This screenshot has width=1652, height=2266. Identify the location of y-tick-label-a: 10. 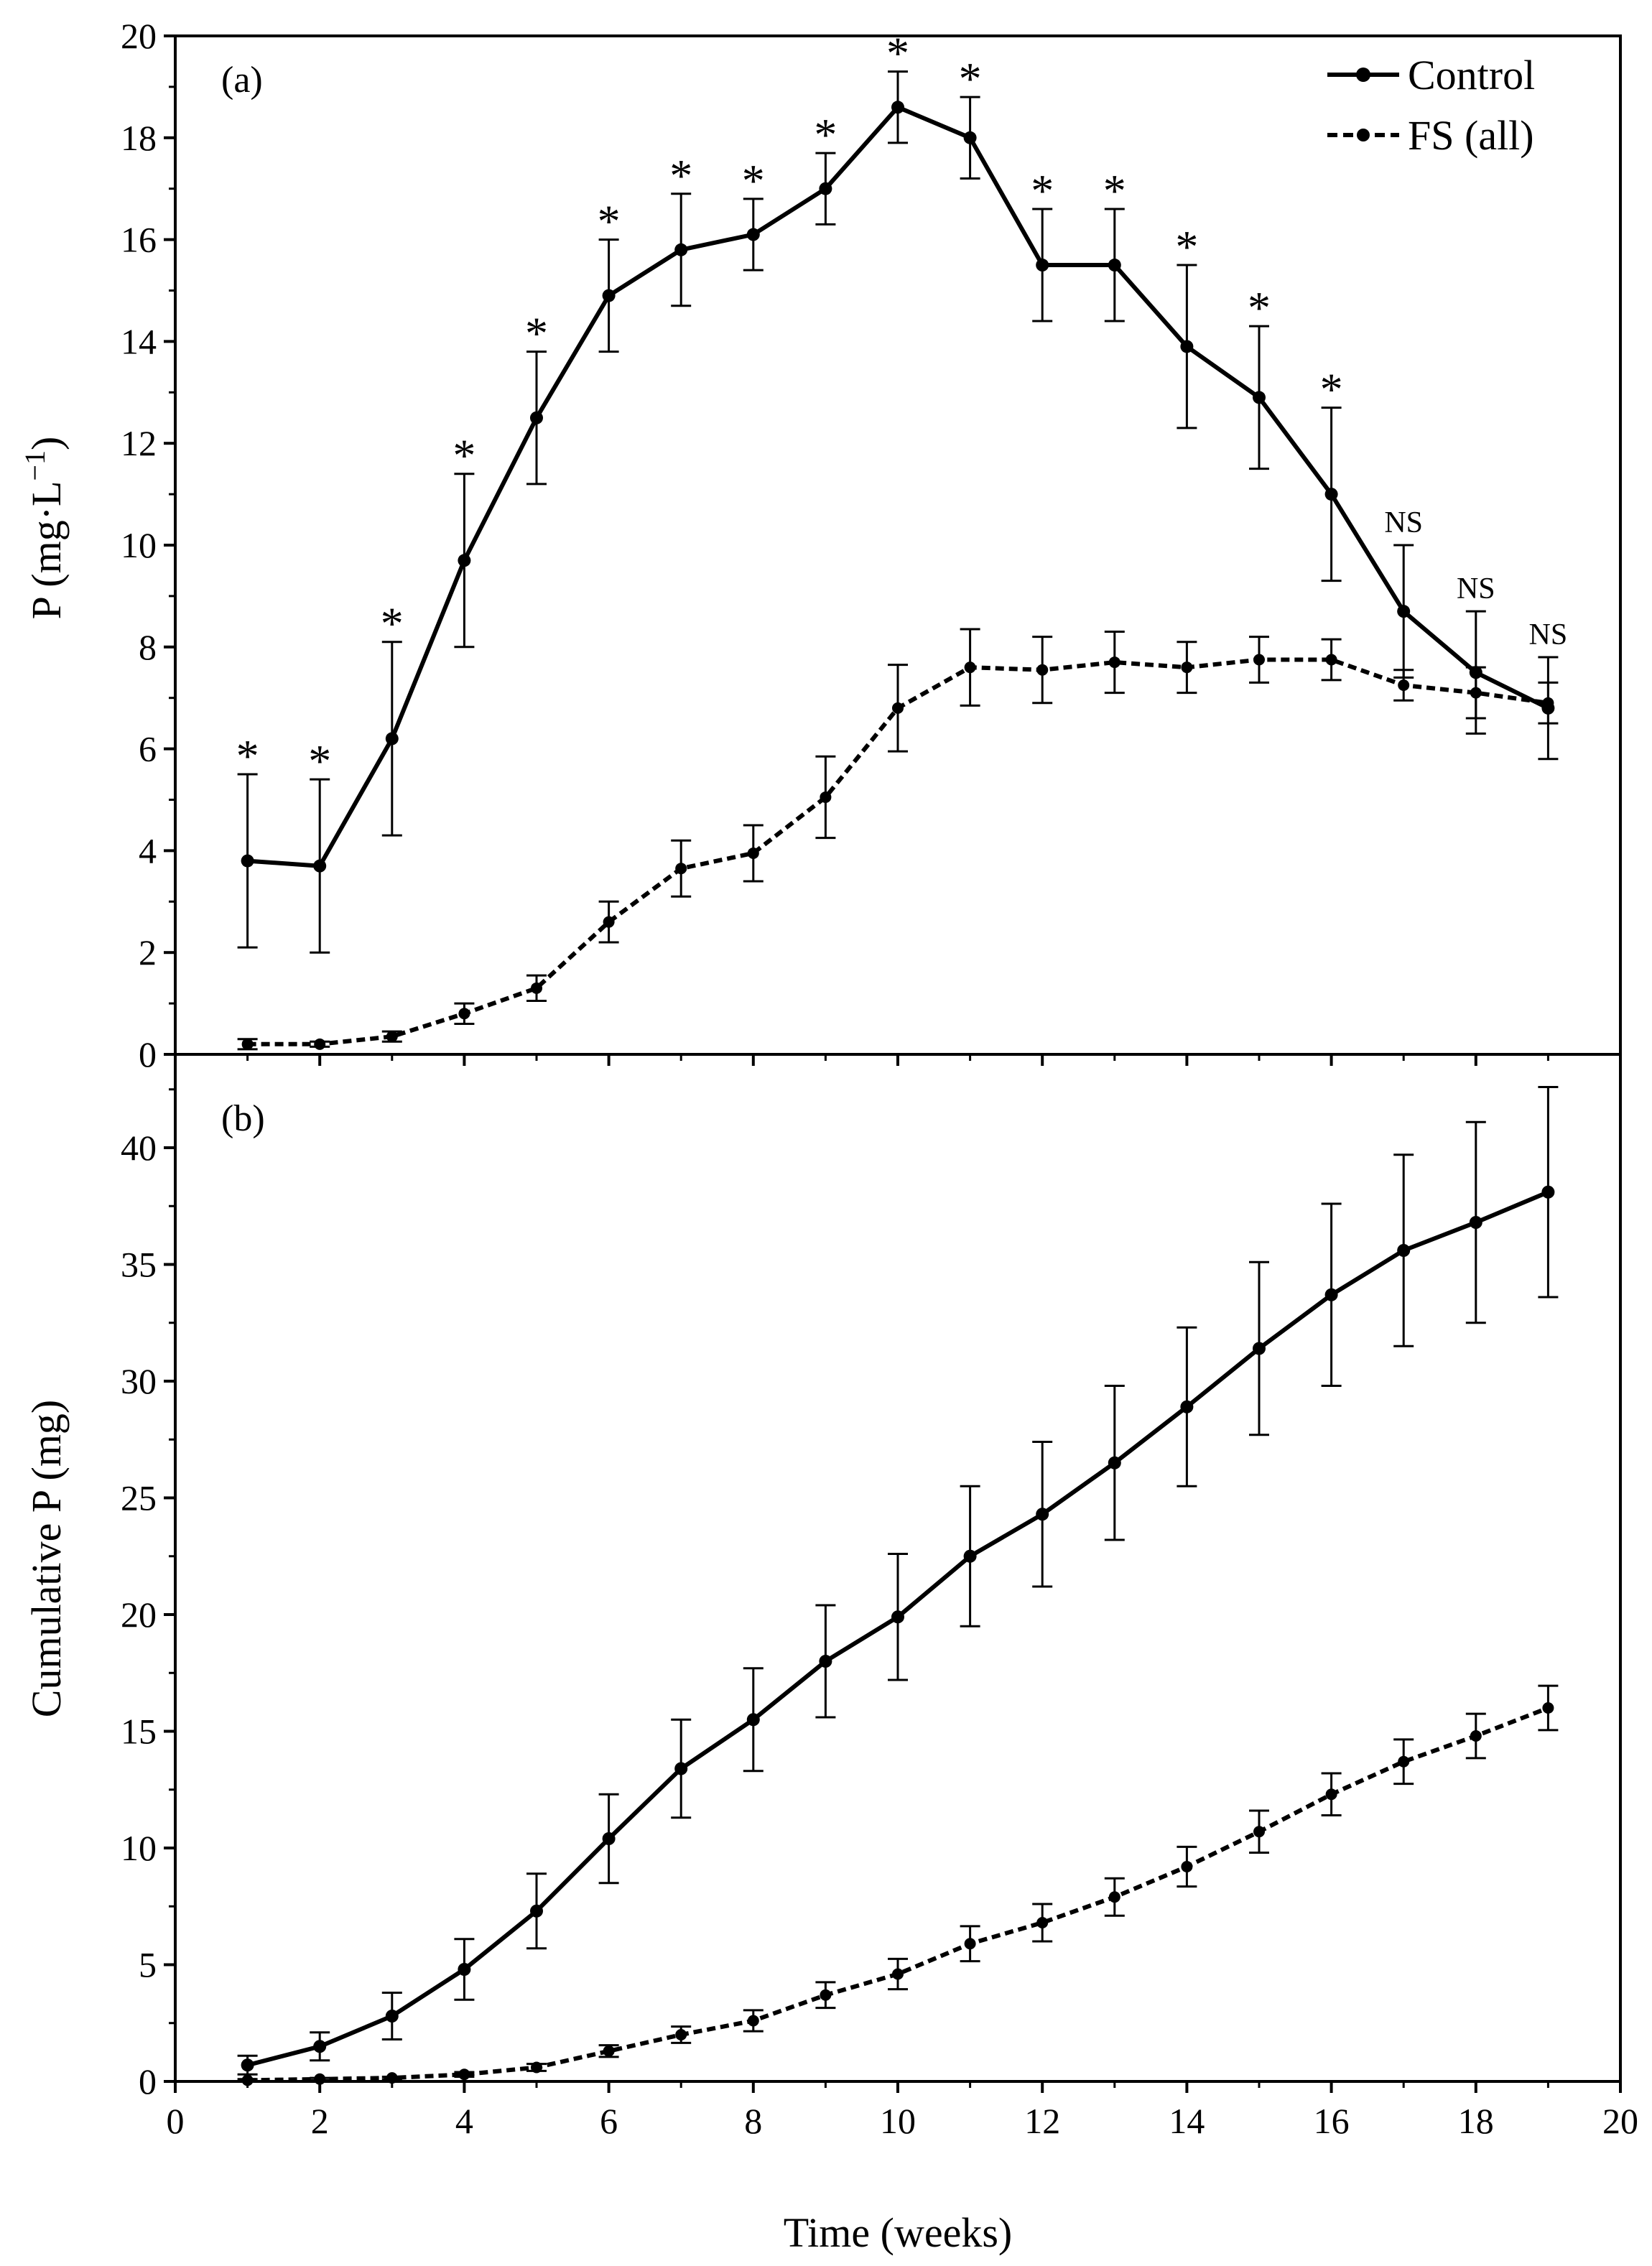
(139, 545).